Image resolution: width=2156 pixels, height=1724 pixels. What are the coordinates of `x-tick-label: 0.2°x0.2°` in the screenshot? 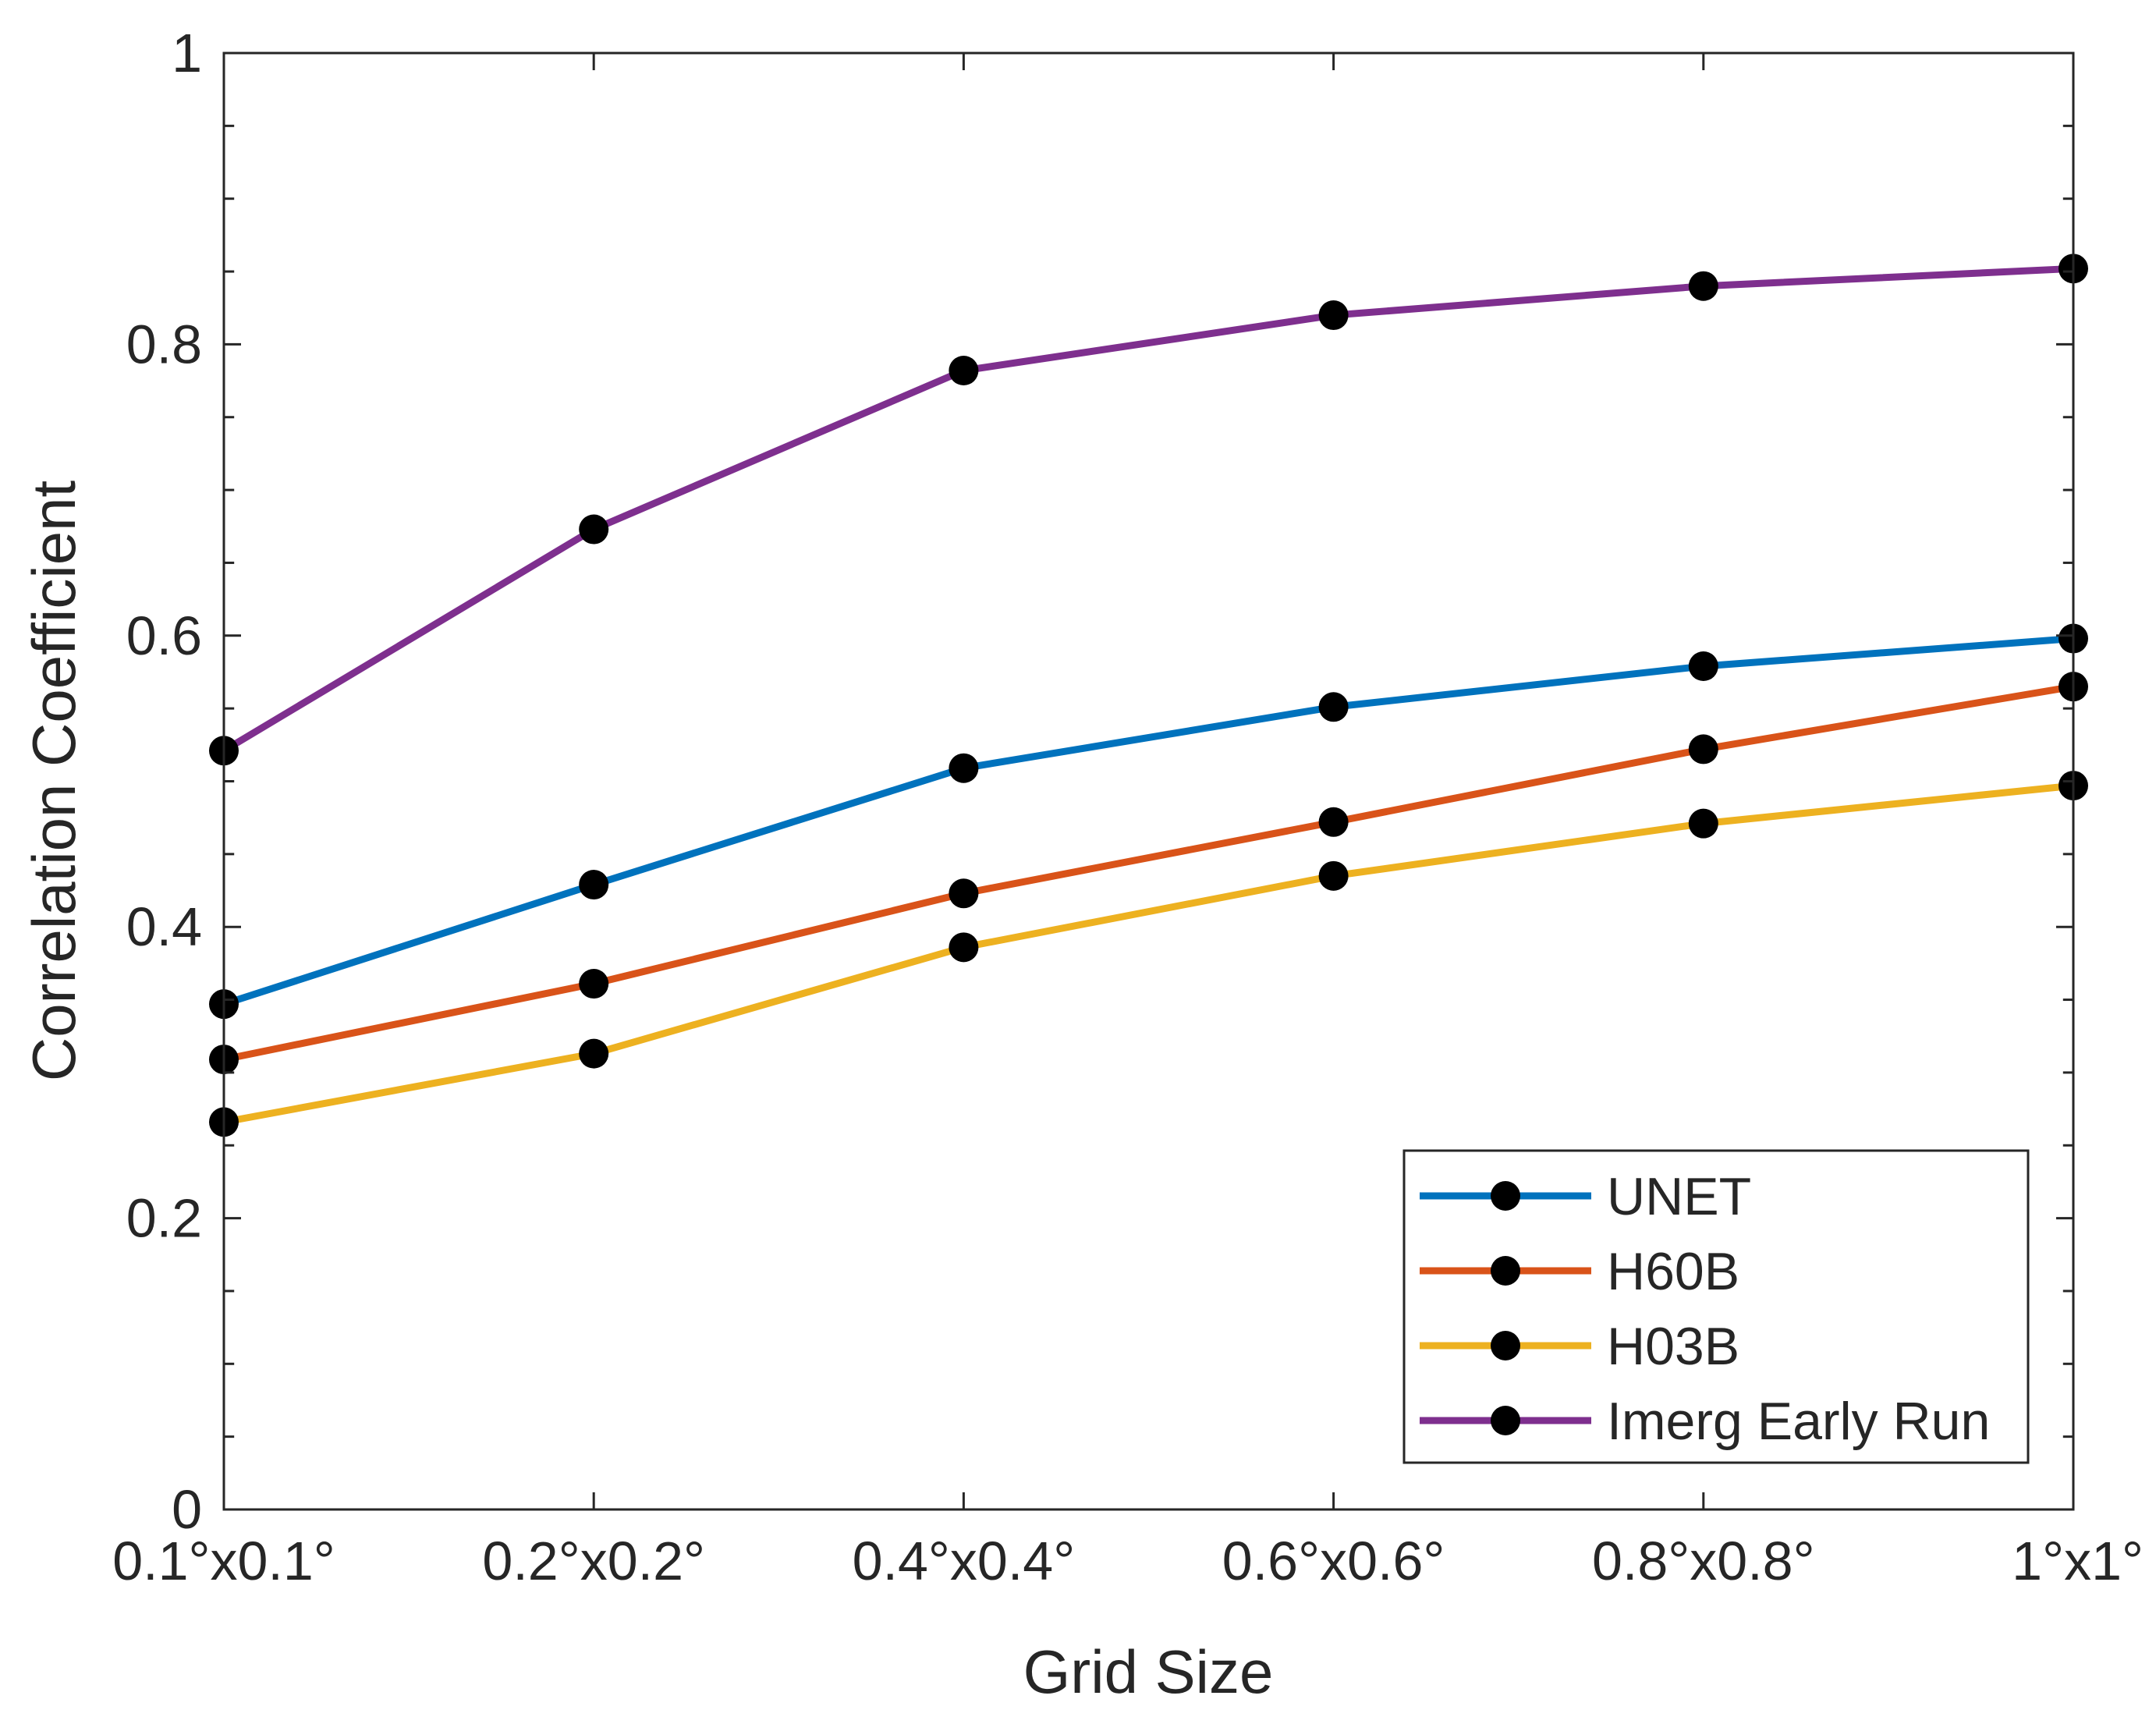 It's located at (593, 1561).